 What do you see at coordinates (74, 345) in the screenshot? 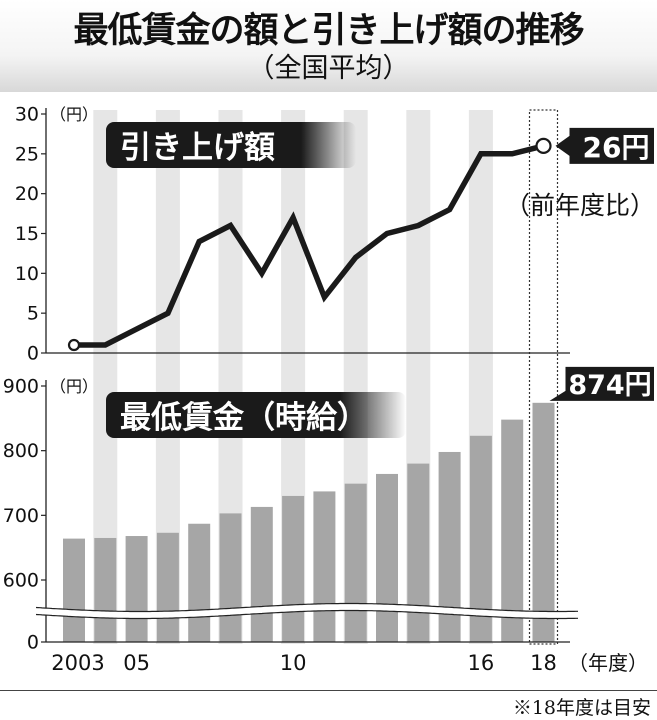
I see `line-point-2003` at bounding box center [74, 345].